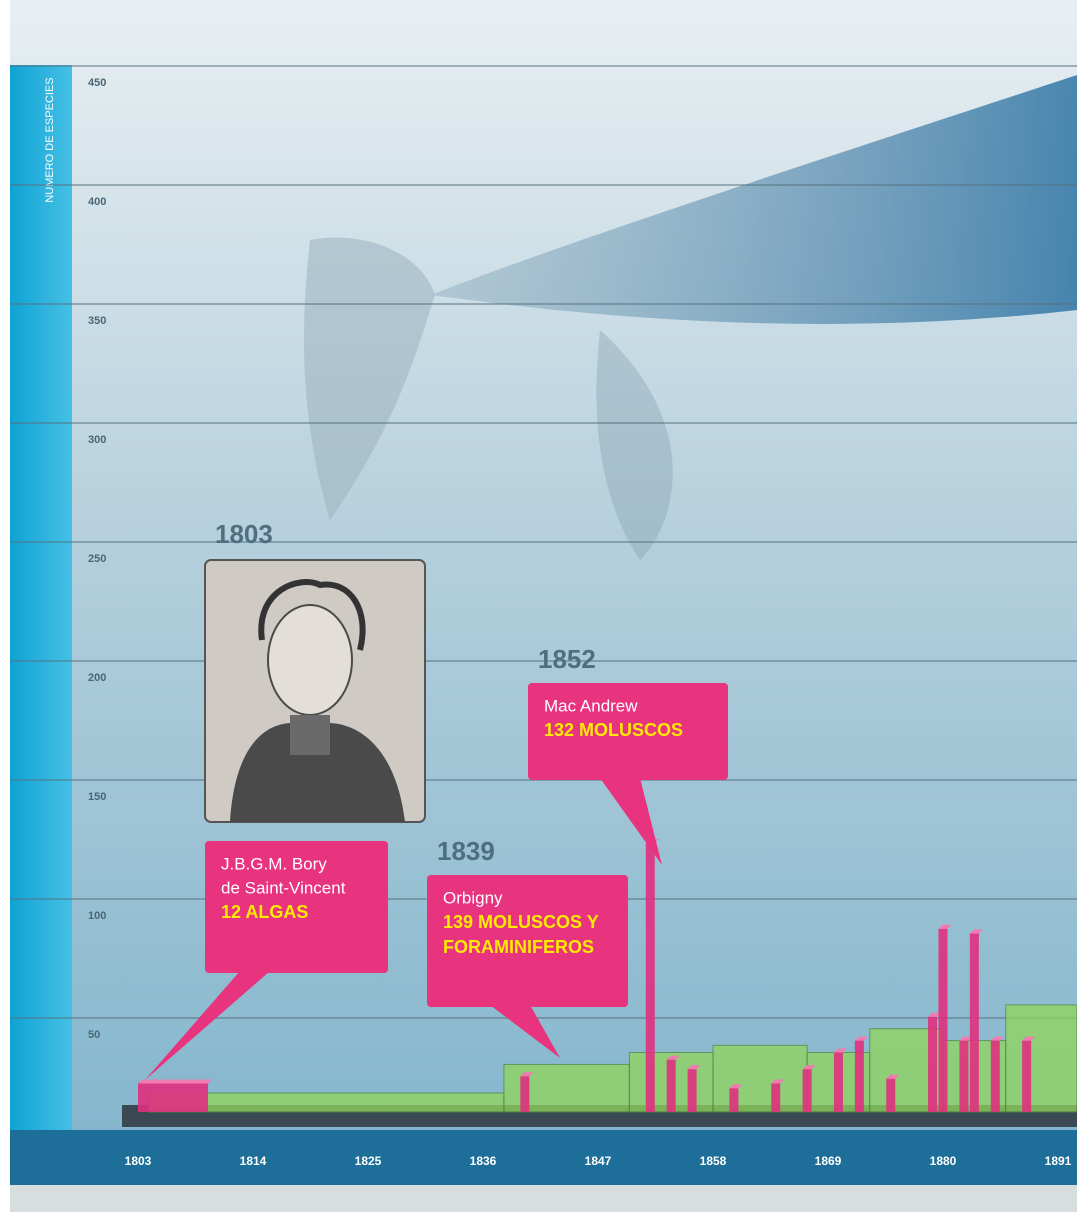 The image size is (1077, 1212). What do you see at coordinates (713, 1161) in the screenshot?
I see `x-tick-label: 1858` at bounding box center [713, 1161].